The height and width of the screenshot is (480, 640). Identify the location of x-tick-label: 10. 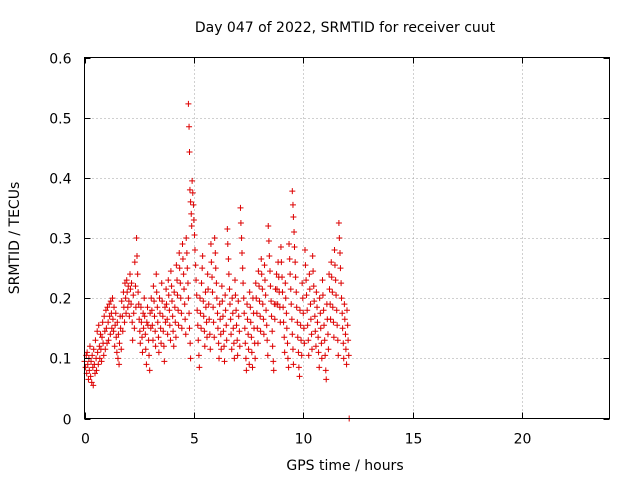
(304, 440).